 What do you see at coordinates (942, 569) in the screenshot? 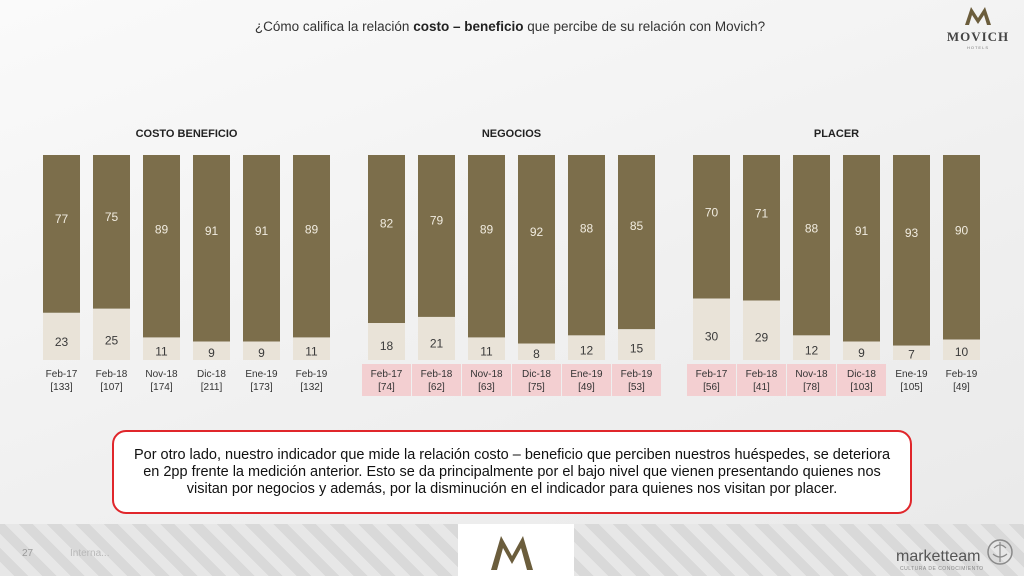
I see `marketteam-tagline: CULTURA DE CONOCIMIENTO` at bounding box center [942, 569].